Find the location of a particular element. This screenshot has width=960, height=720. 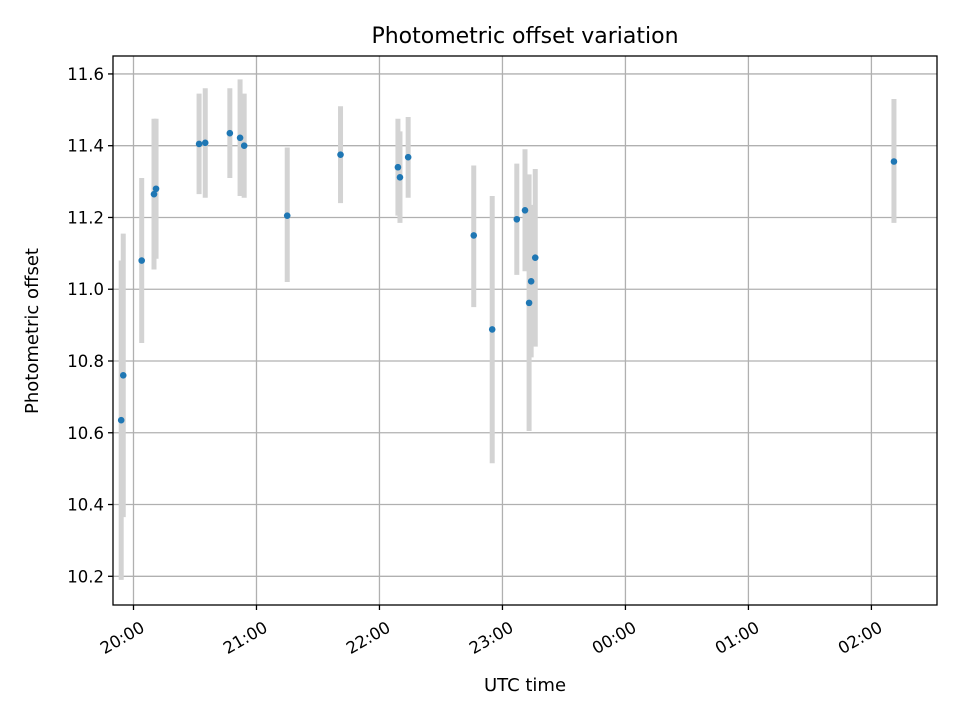

y-tick-label: 11.6 is located at coordinates (85, 74).